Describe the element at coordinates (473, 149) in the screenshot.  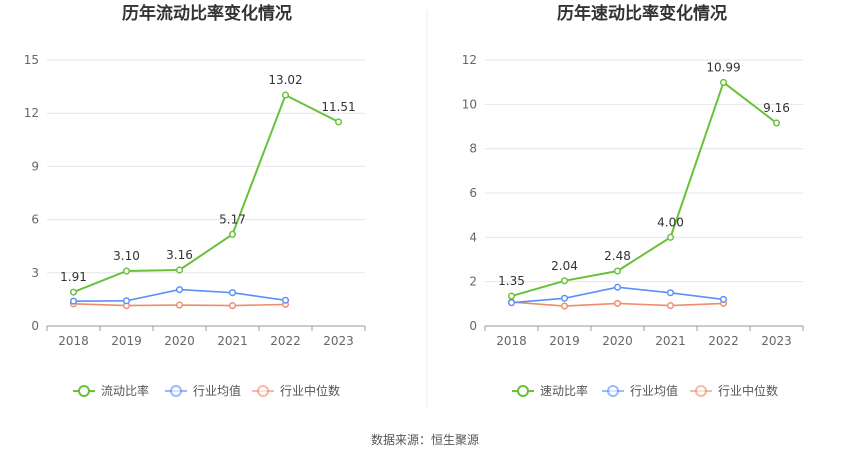
I see `y-tick-label: 8` at that location.